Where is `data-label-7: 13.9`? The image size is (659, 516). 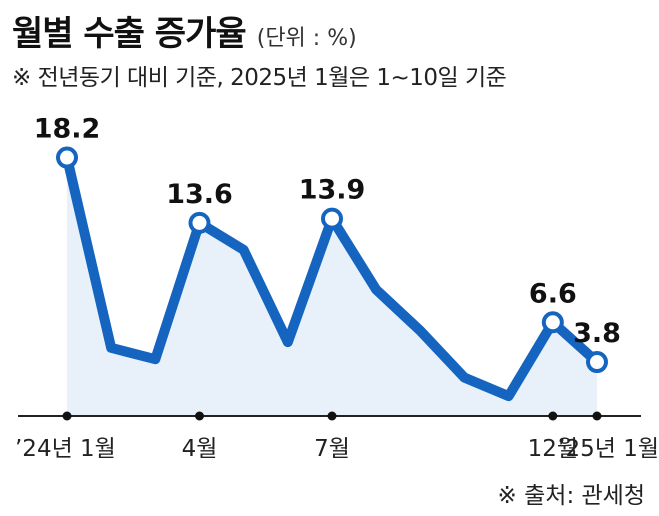 data-label-7: 13.9 is located at coordinates (332, 190).